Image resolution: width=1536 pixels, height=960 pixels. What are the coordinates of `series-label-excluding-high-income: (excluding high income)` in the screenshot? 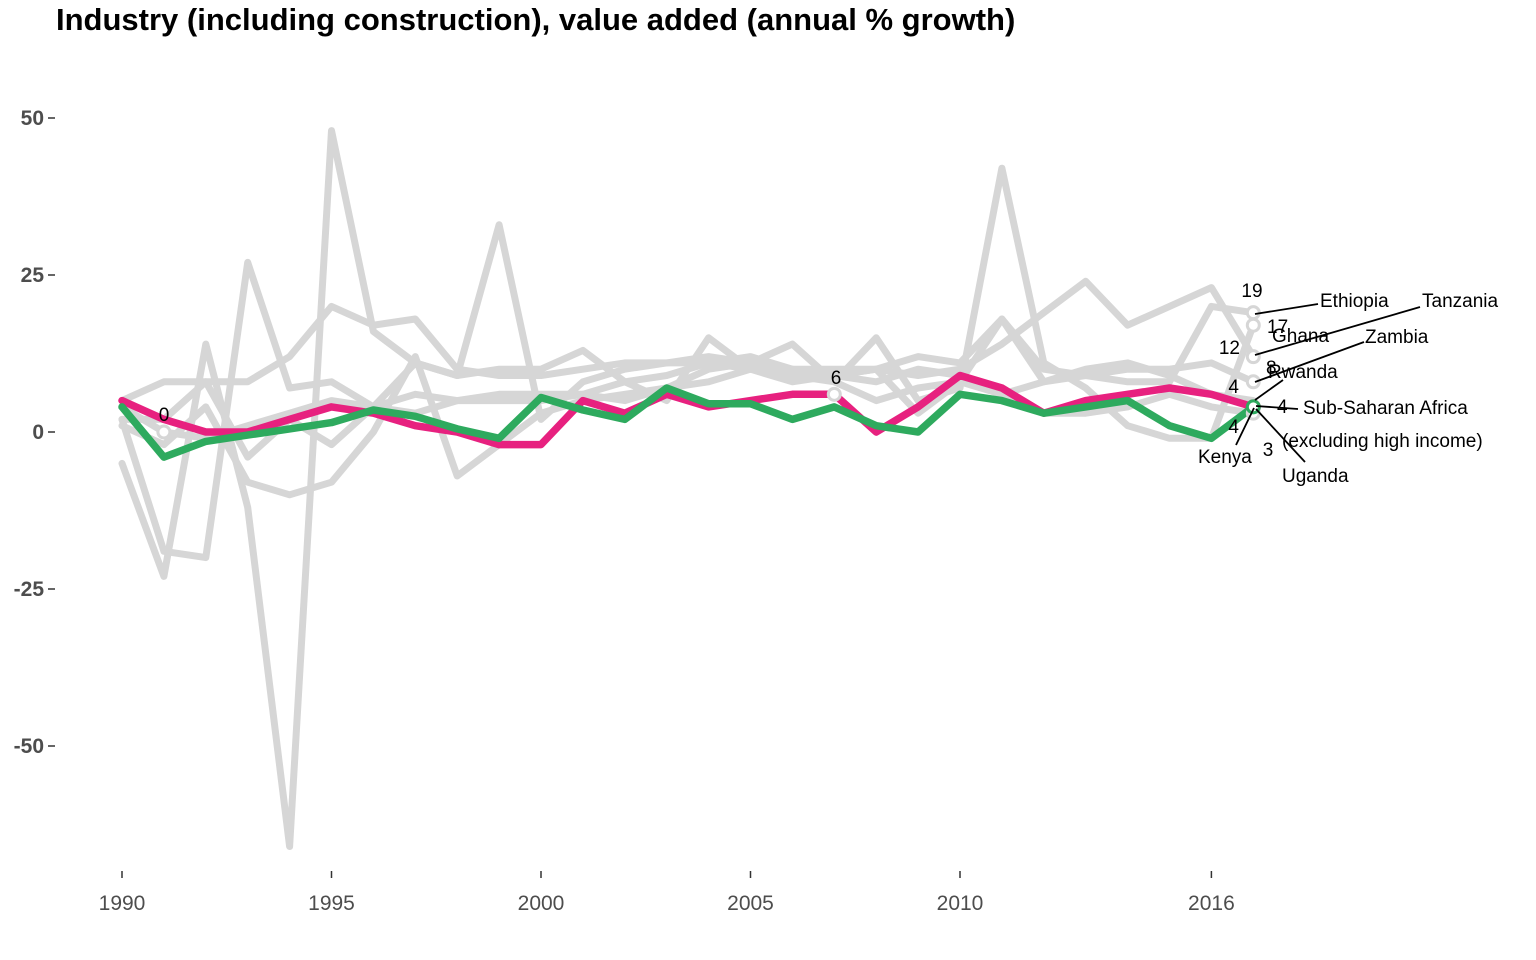 It's located at (1382, 441).